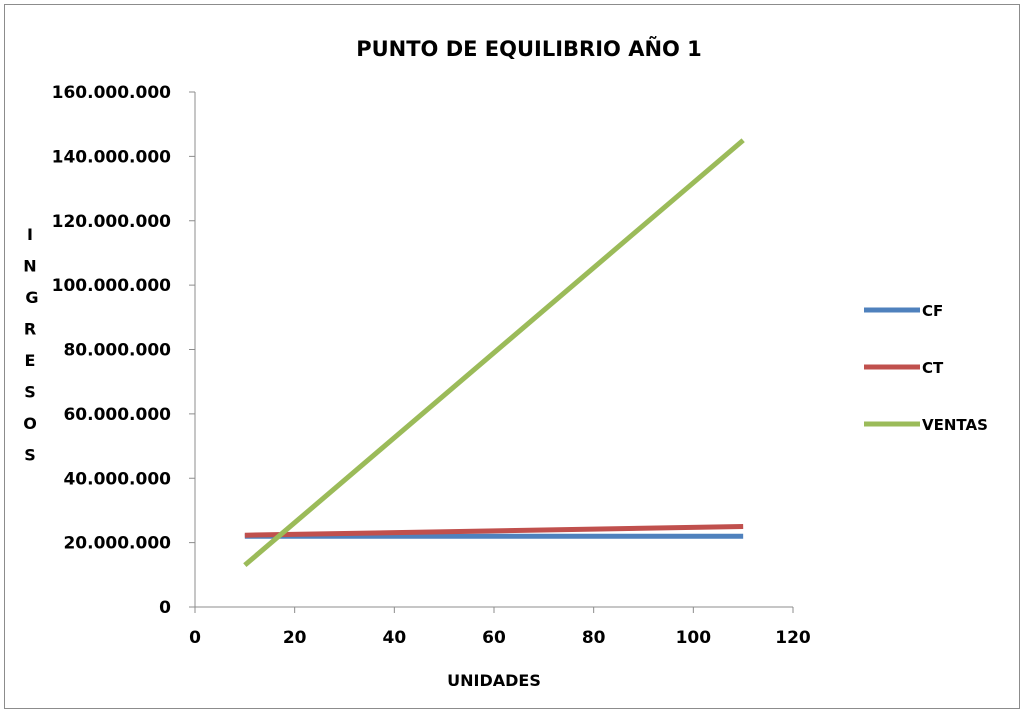 This screenshot has height=715, width=1026. I want to click on legend-label-ct: CT, so click(933, 368).